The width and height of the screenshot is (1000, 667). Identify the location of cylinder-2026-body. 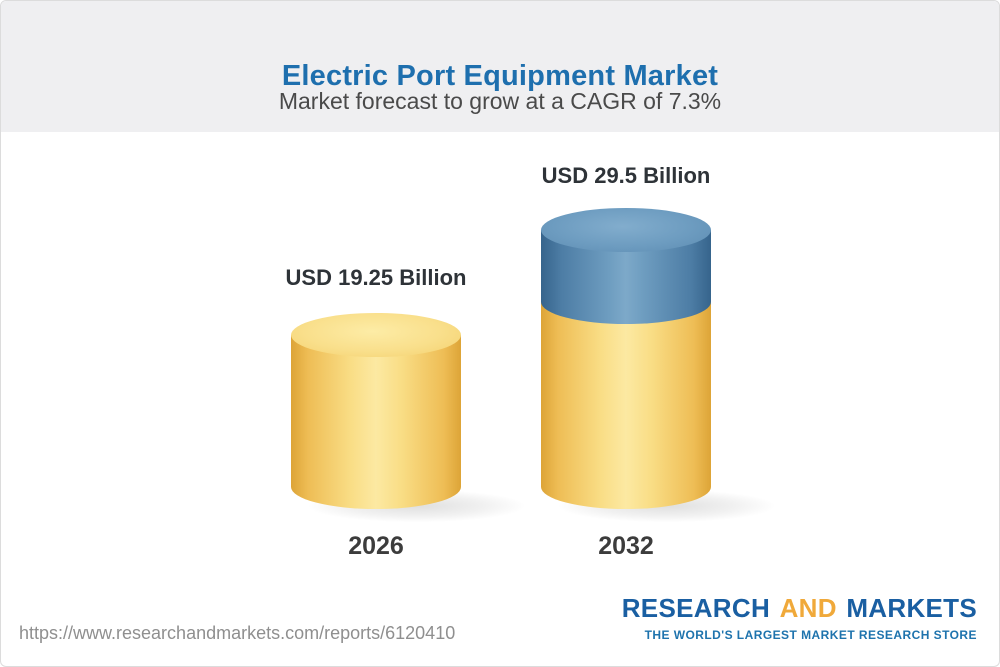
(376, 422).